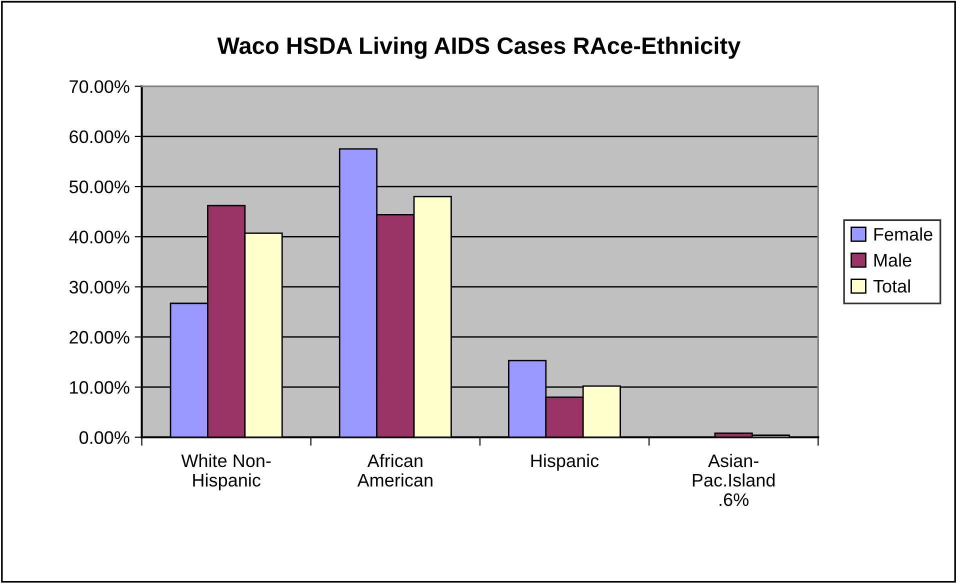  Describe the element at coordinates (100, 337) in the screenshot. I see `y-tick-label: 20.00%` at that location.